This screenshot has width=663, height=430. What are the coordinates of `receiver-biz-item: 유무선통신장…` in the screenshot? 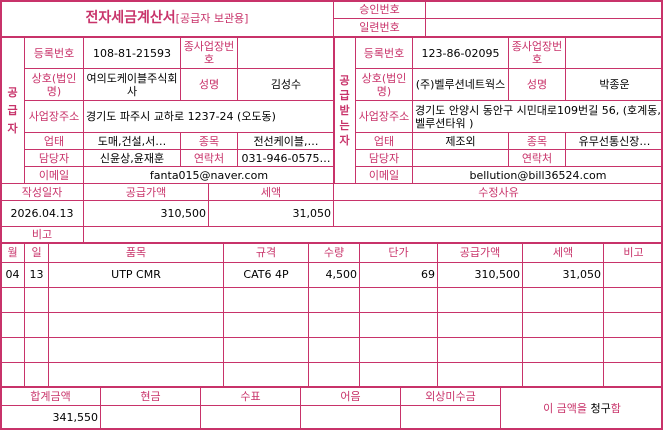 It's located at (614, 141).